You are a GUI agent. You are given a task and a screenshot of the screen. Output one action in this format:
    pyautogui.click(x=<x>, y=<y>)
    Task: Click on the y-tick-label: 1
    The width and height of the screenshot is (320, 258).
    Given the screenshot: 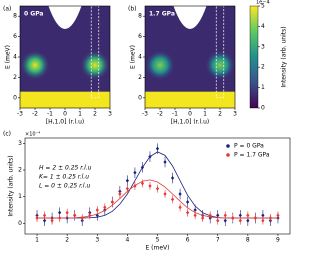 What is the action you would take?
    pyautogui.click(x=20, y=196)
    